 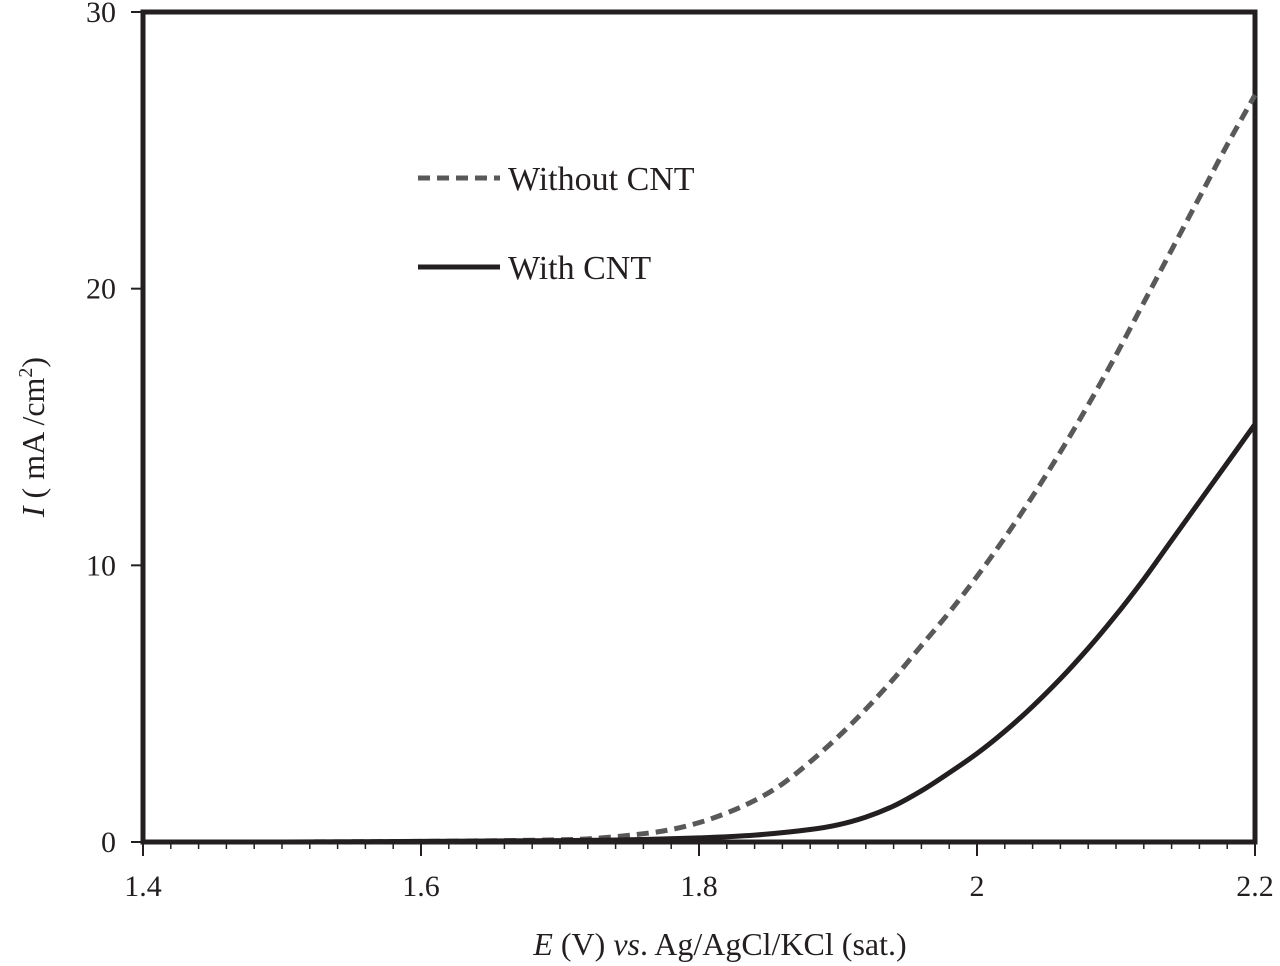 What do you see at coordinates (583, 944) in the screenshot?
I see `x-axis-title-unit: (V)` at bounding box center [583, 944].